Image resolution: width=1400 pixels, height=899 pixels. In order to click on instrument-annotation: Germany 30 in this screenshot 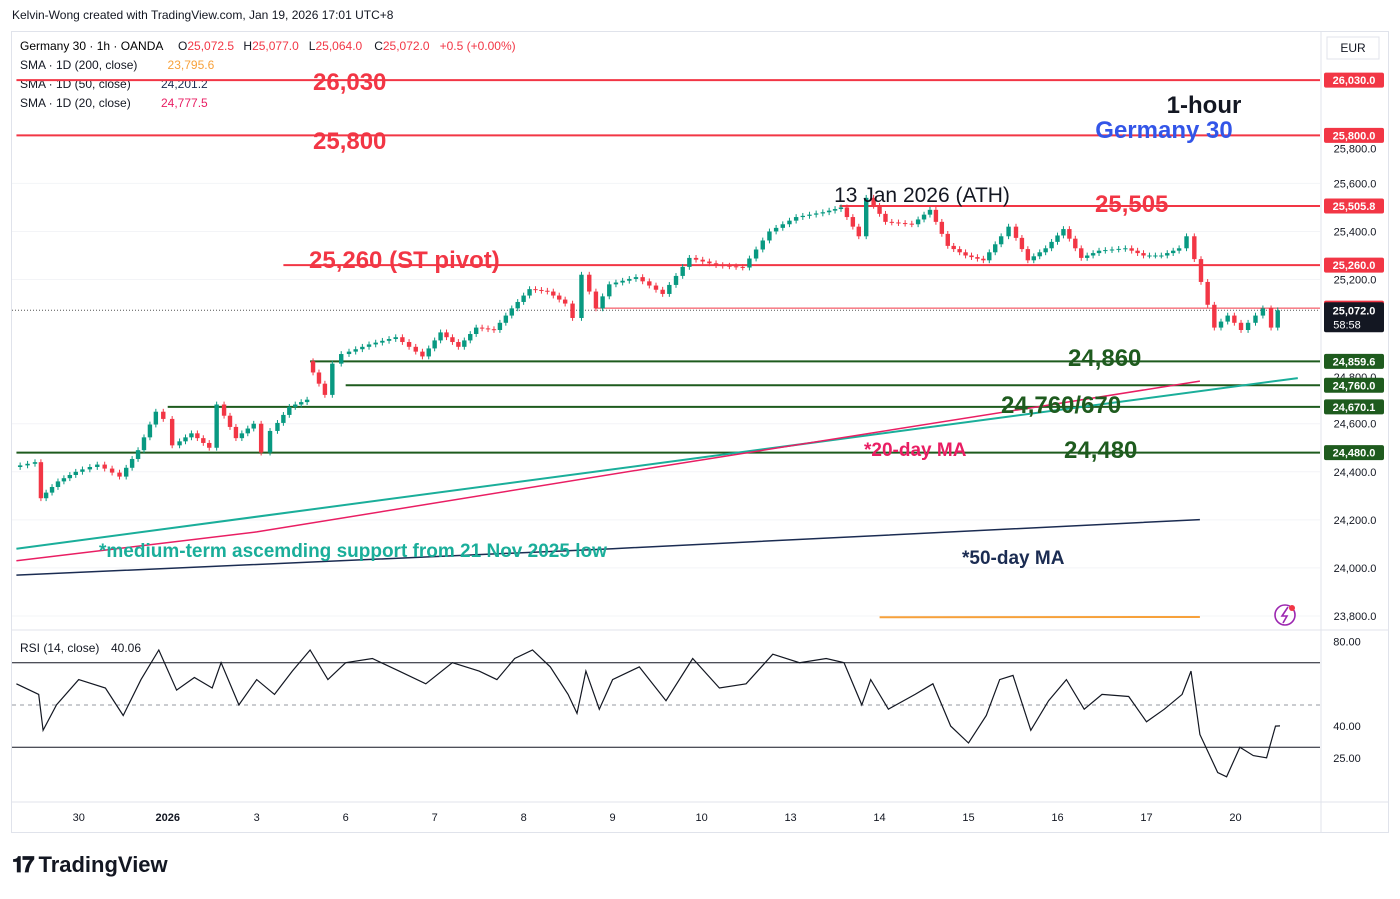, I will do `click(1163, 130)`.